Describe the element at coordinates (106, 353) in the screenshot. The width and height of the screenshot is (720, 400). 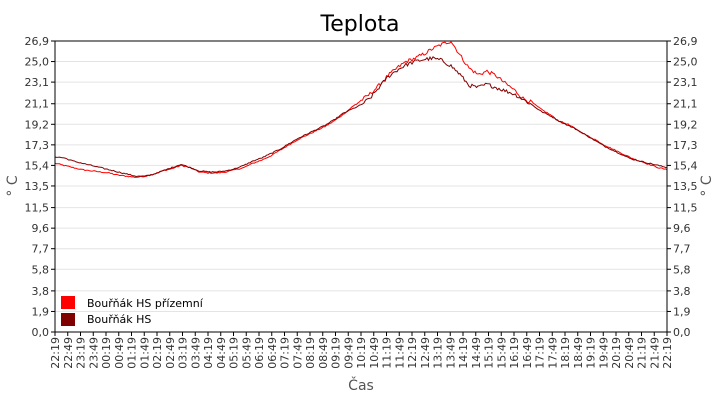
I see `x-tick-label: 00:19` at that location.